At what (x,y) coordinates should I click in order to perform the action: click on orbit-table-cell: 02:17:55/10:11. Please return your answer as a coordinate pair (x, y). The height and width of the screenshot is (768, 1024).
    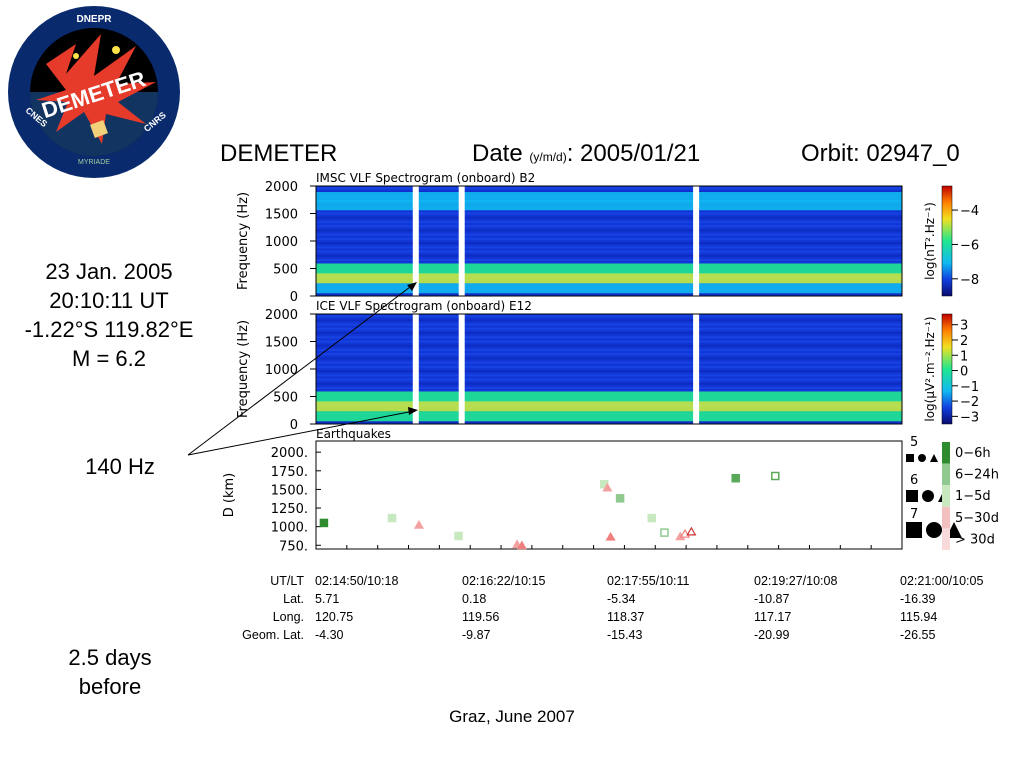
    Looking at the image, I should click on (648, 581).